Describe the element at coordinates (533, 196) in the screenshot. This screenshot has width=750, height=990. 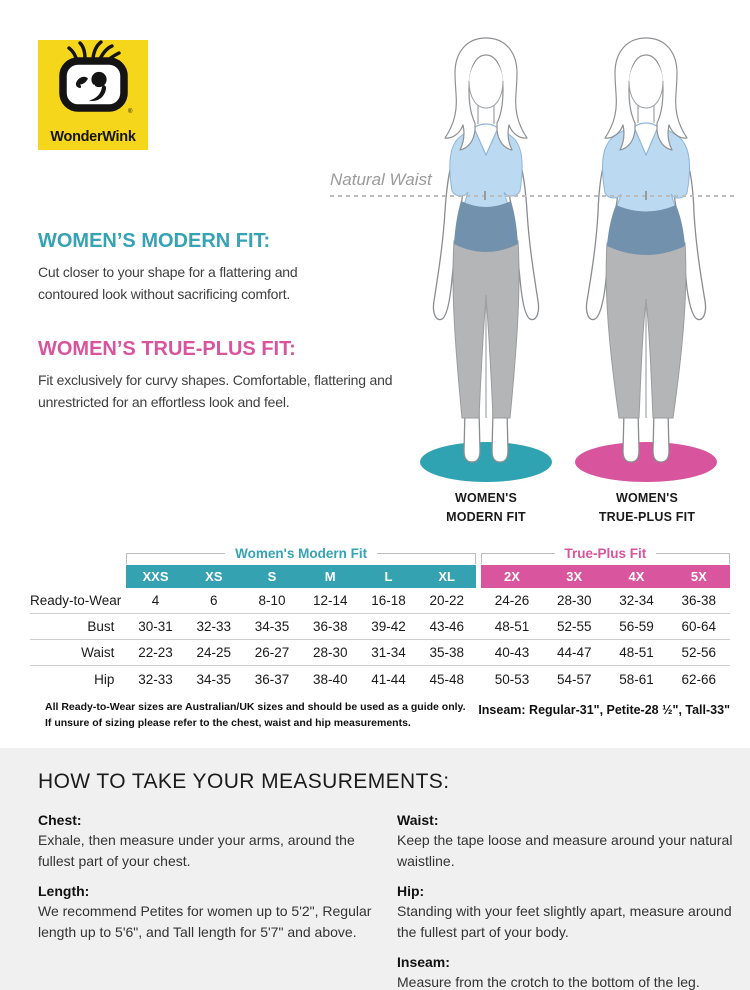
I see `natural-waist-dashed-line` at that location.